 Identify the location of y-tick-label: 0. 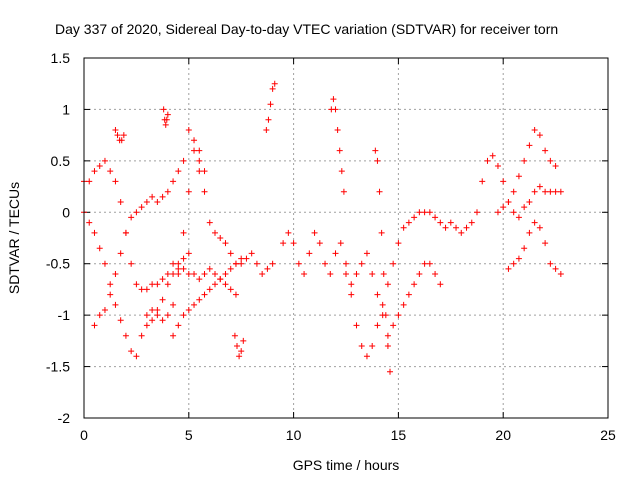
(66, 212).